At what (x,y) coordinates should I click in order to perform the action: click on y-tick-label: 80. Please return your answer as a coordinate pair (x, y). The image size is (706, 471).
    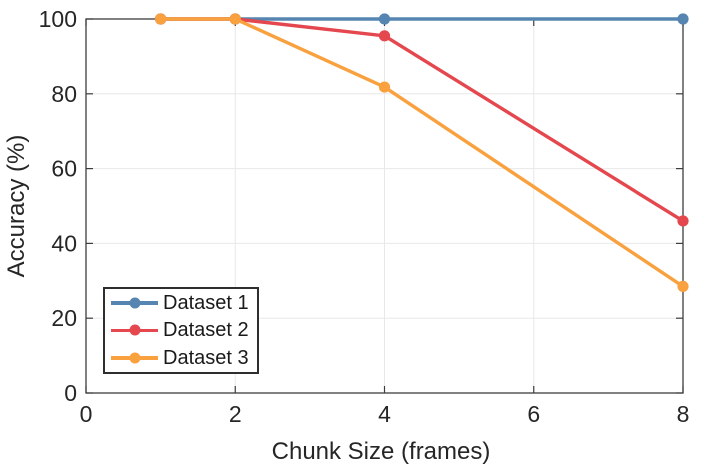
    Looking at the image, I should click on (64, 94).